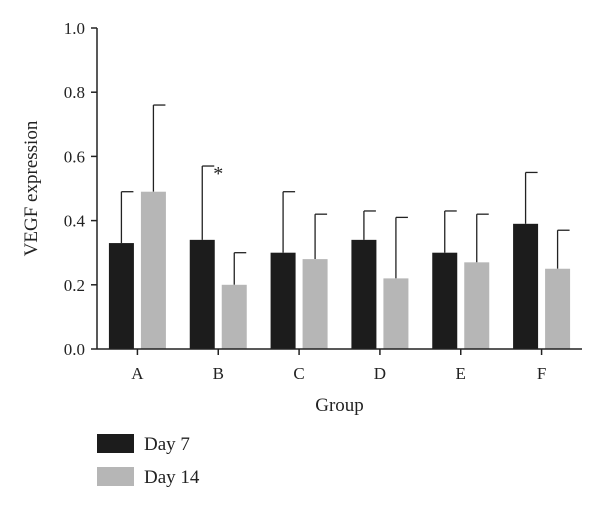 The width and height of the screenshot is (600, 507). I want to click on y-tick-label: 0.6, so click(74, 156).